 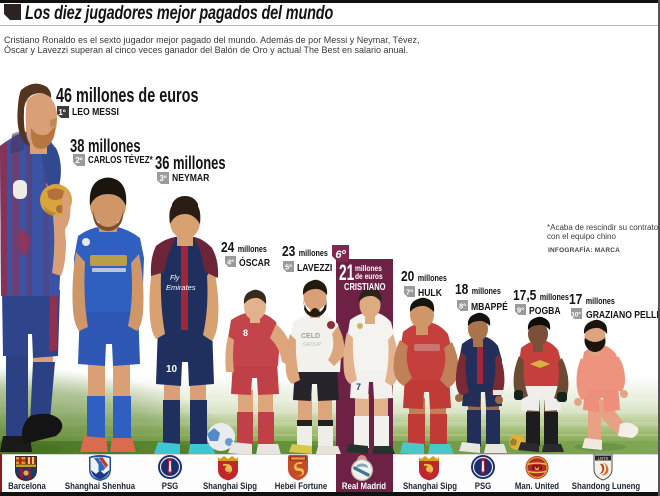 What do you see at coordinates (340, 255) in the screenshot?
I see `svg-text: 6º` at bounding box center [340, 255].